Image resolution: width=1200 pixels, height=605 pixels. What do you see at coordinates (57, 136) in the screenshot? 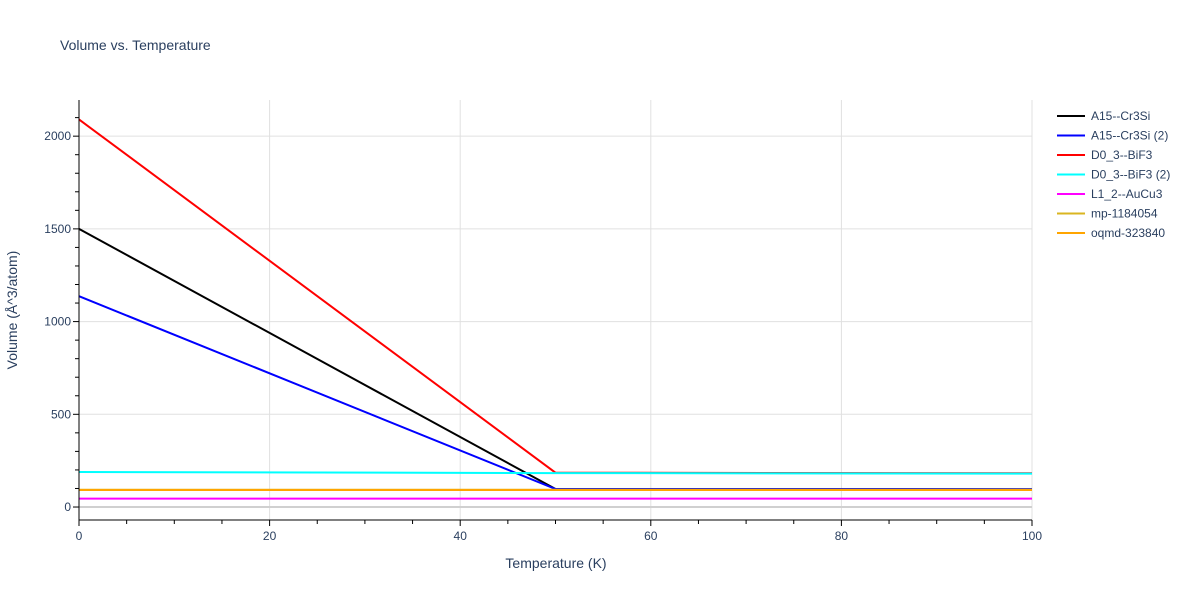
I see `y-tick-label: 2000` at bounding box center [57, 136].